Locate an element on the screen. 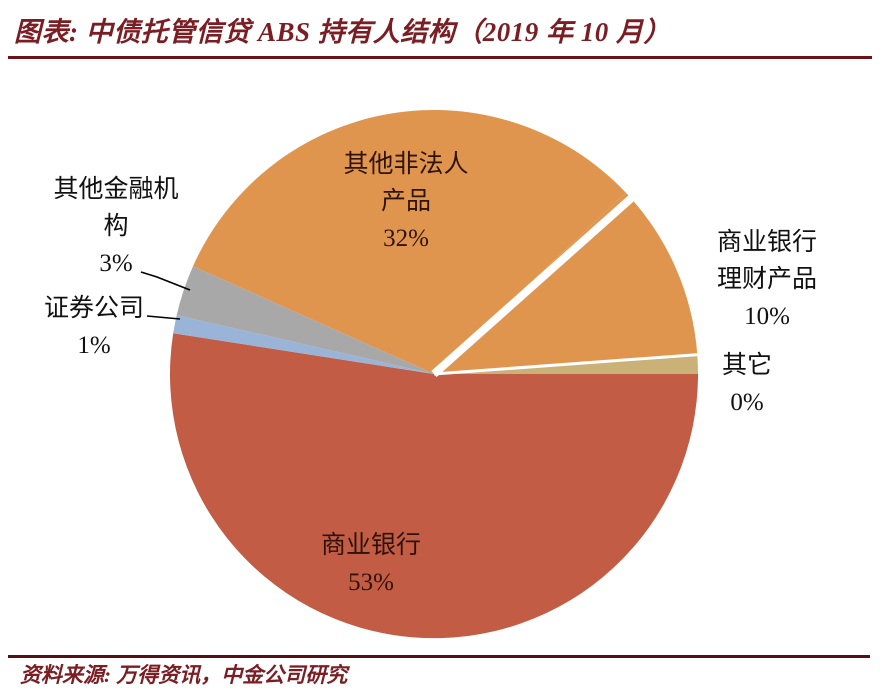  pie-slice-securities-firms is located at coordinates (303, 344).